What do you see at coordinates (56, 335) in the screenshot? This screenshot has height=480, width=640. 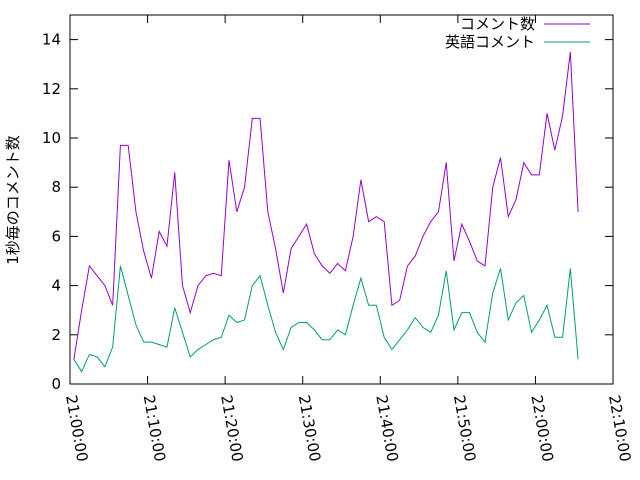 I see `y-tick-label: 2` at bounding box center [56, 335].